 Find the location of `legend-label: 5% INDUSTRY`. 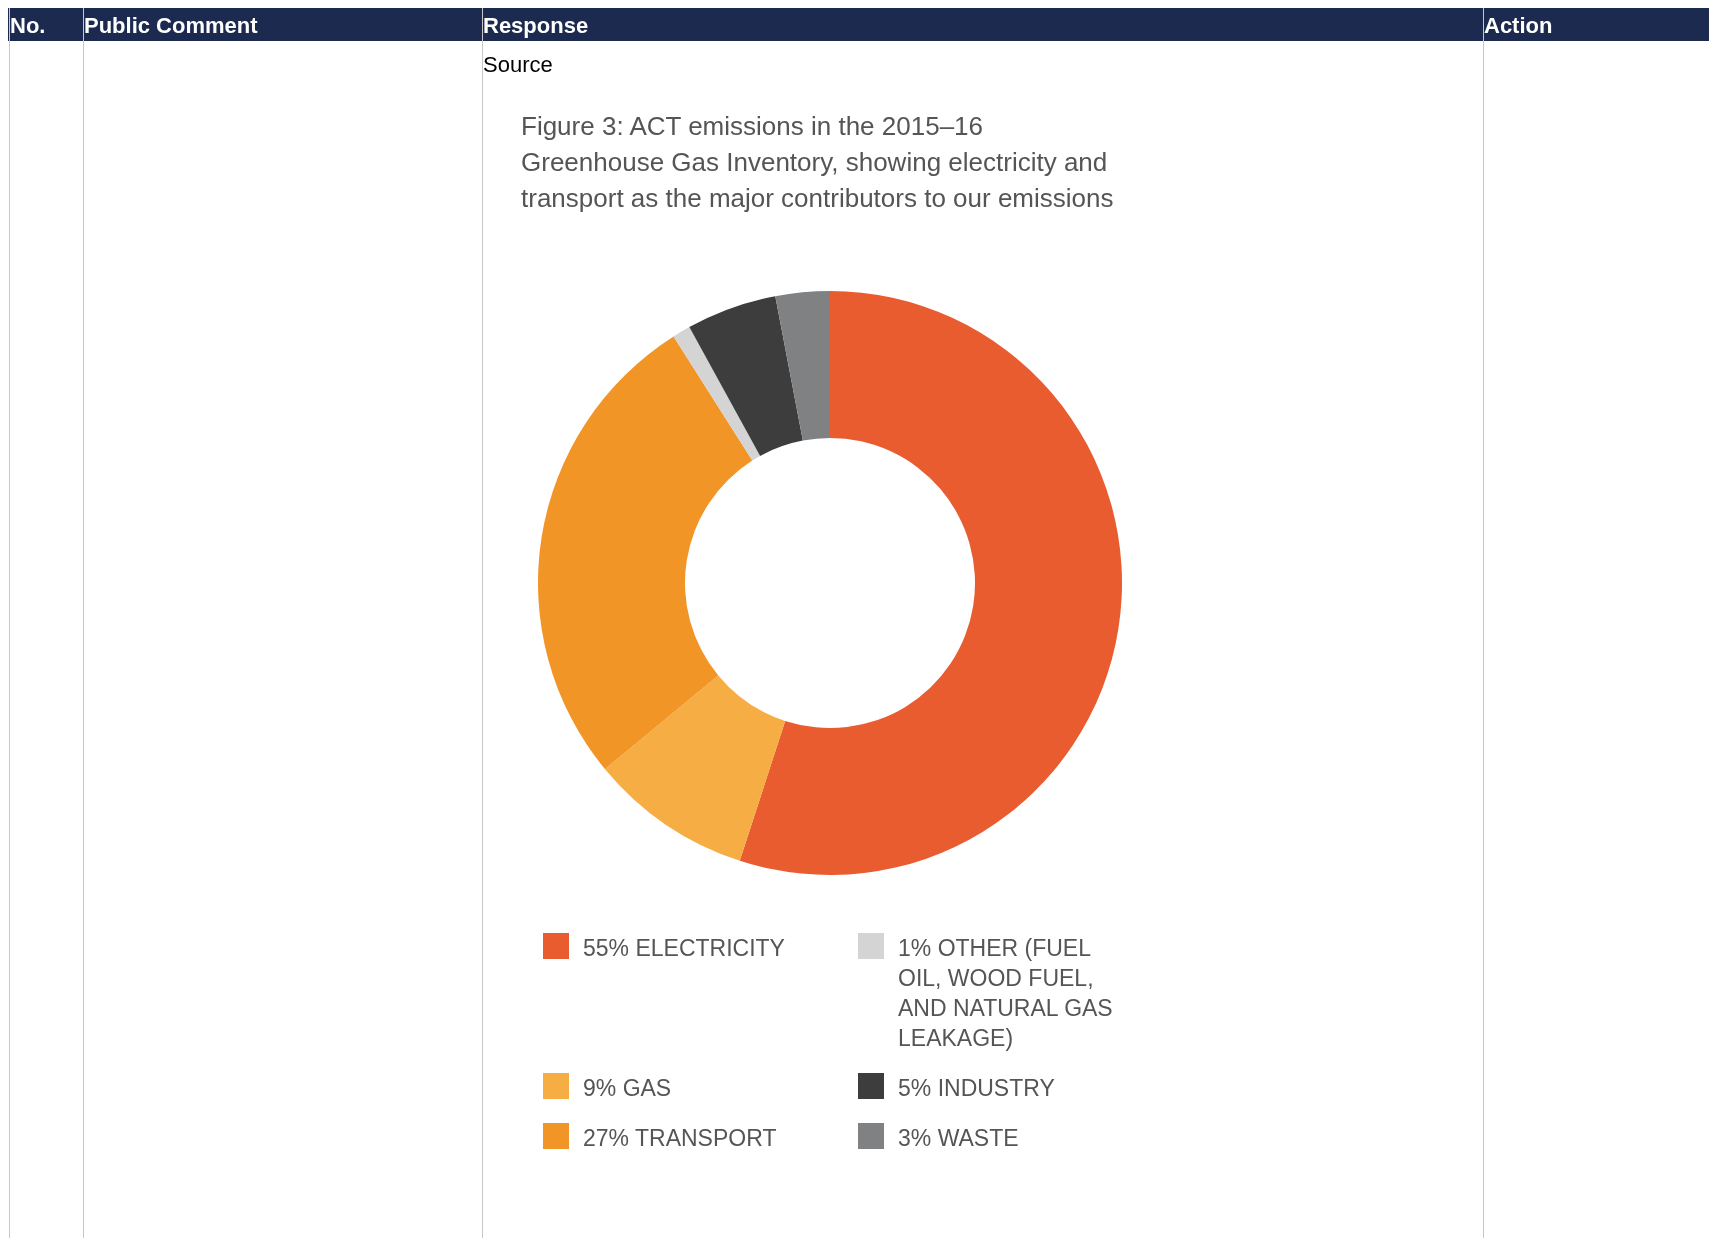

legend-label: 5% INDUSTRY is located at coordinates (977, 1088).